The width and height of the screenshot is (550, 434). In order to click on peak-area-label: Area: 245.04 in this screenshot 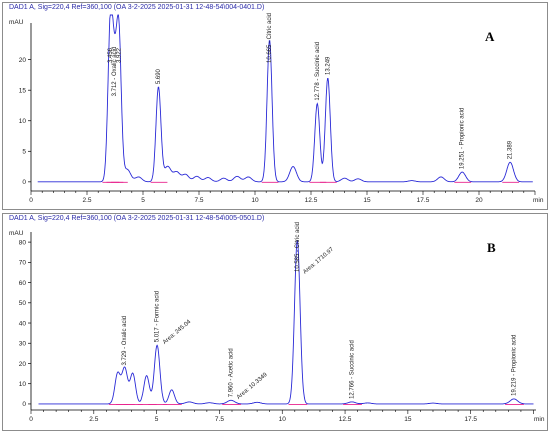, I will do `click(177, 332)`.